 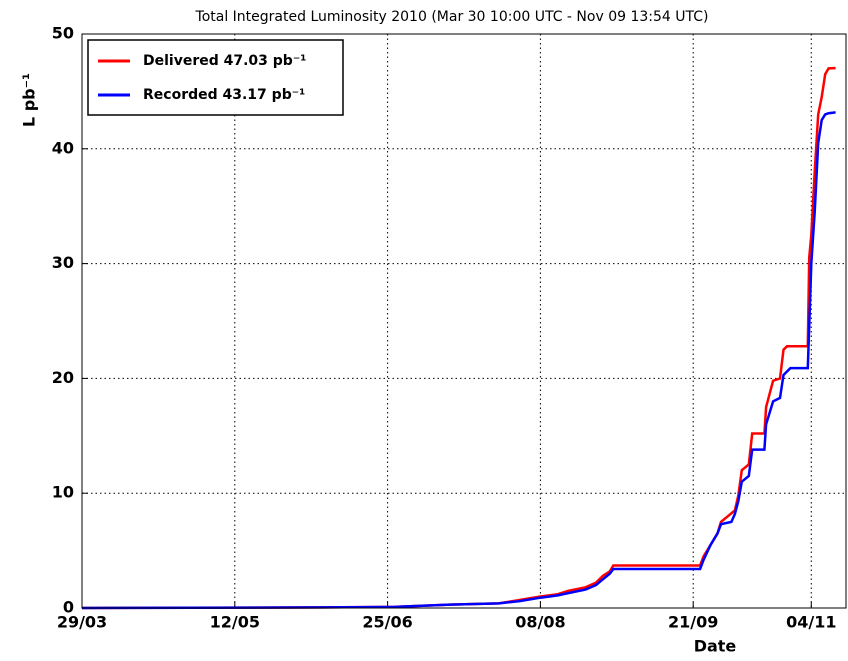 What do you see at coordinates (63, 492) in the screenshot?
I see `y-tick-label: 10` at bounding box center [63, 492].